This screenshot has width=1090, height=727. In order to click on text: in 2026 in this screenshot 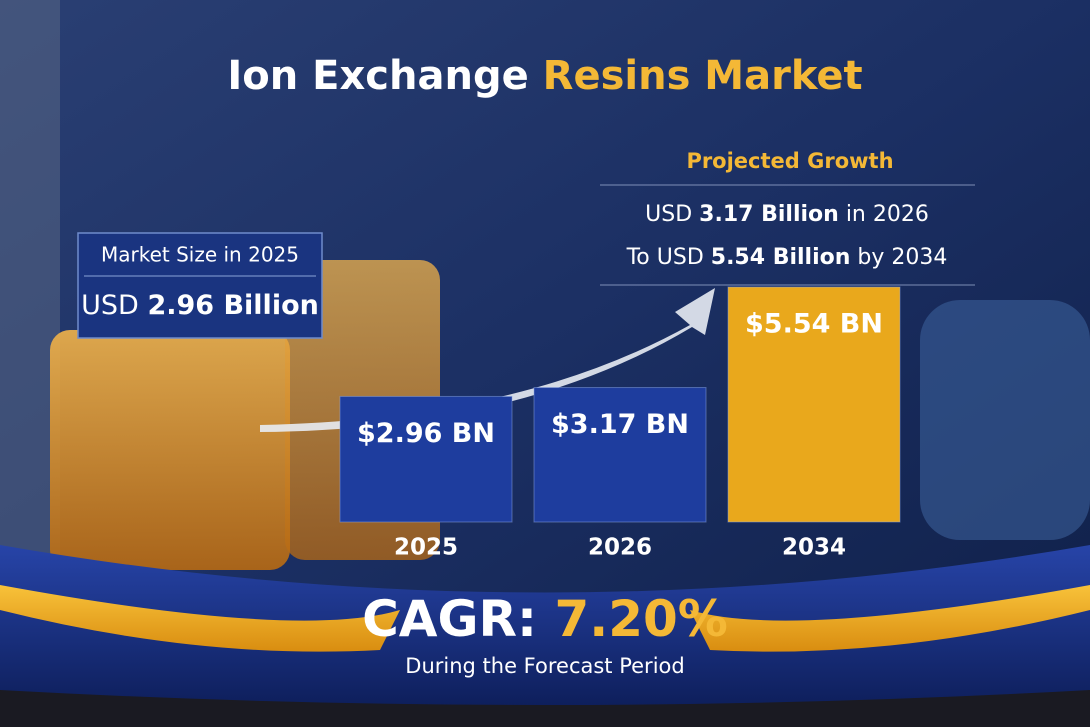, I will do `click(887, 214)`.